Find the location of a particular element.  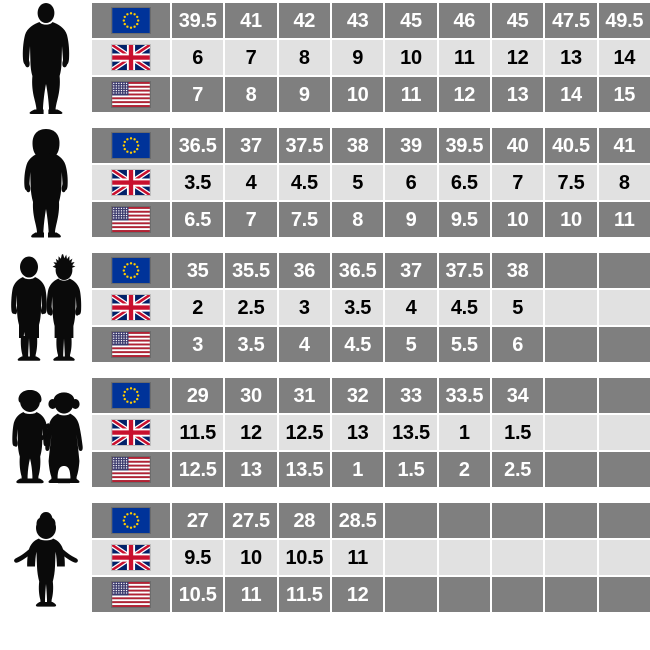

size-row-older-kids-eu: 35 35.5 36 36.5 37 37.5 38 is located at coordinates (371, 270).